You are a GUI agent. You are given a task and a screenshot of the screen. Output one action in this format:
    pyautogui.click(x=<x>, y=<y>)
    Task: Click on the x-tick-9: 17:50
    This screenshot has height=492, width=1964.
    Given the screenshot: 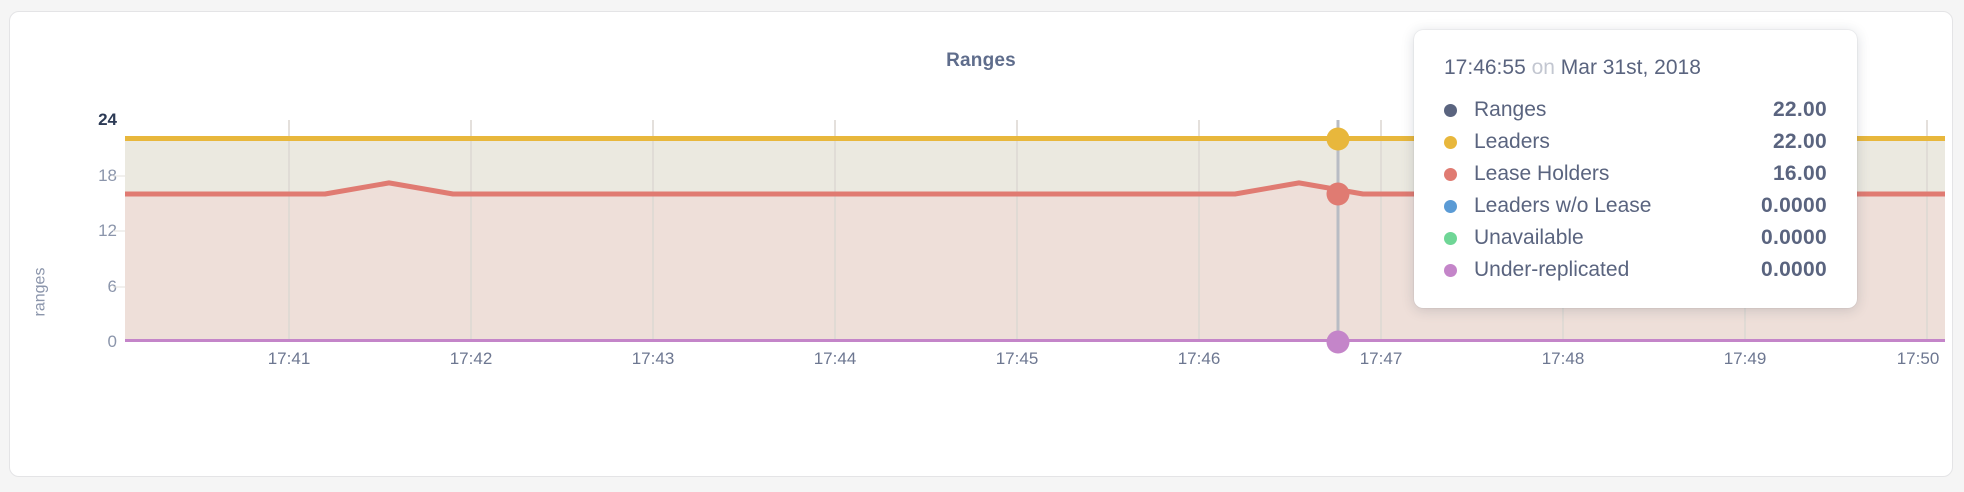 What is the action you would take?
    pyautogui.click(x=1918, y=358)
    